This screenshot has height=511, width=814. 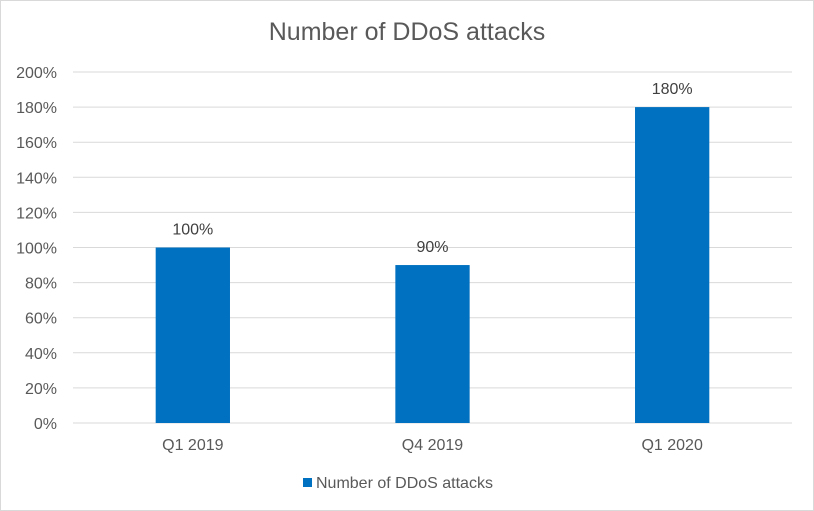 What do you see at coordinates (192, 445) in the screenshot?
I see `x-tick-label: Q1 2019` at bounding box center [192, 445].